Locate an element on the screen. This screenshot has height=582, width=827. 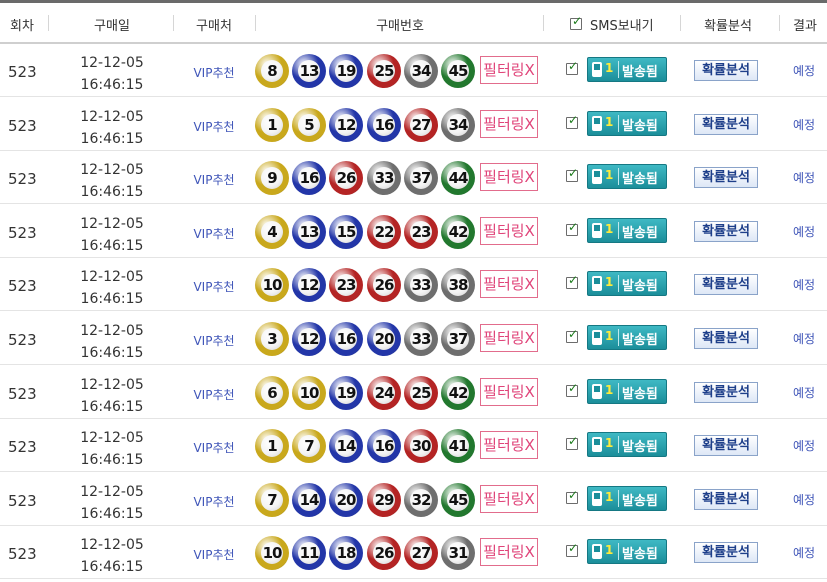
lotto-ball: 29 is located at coordinates (384, 499).